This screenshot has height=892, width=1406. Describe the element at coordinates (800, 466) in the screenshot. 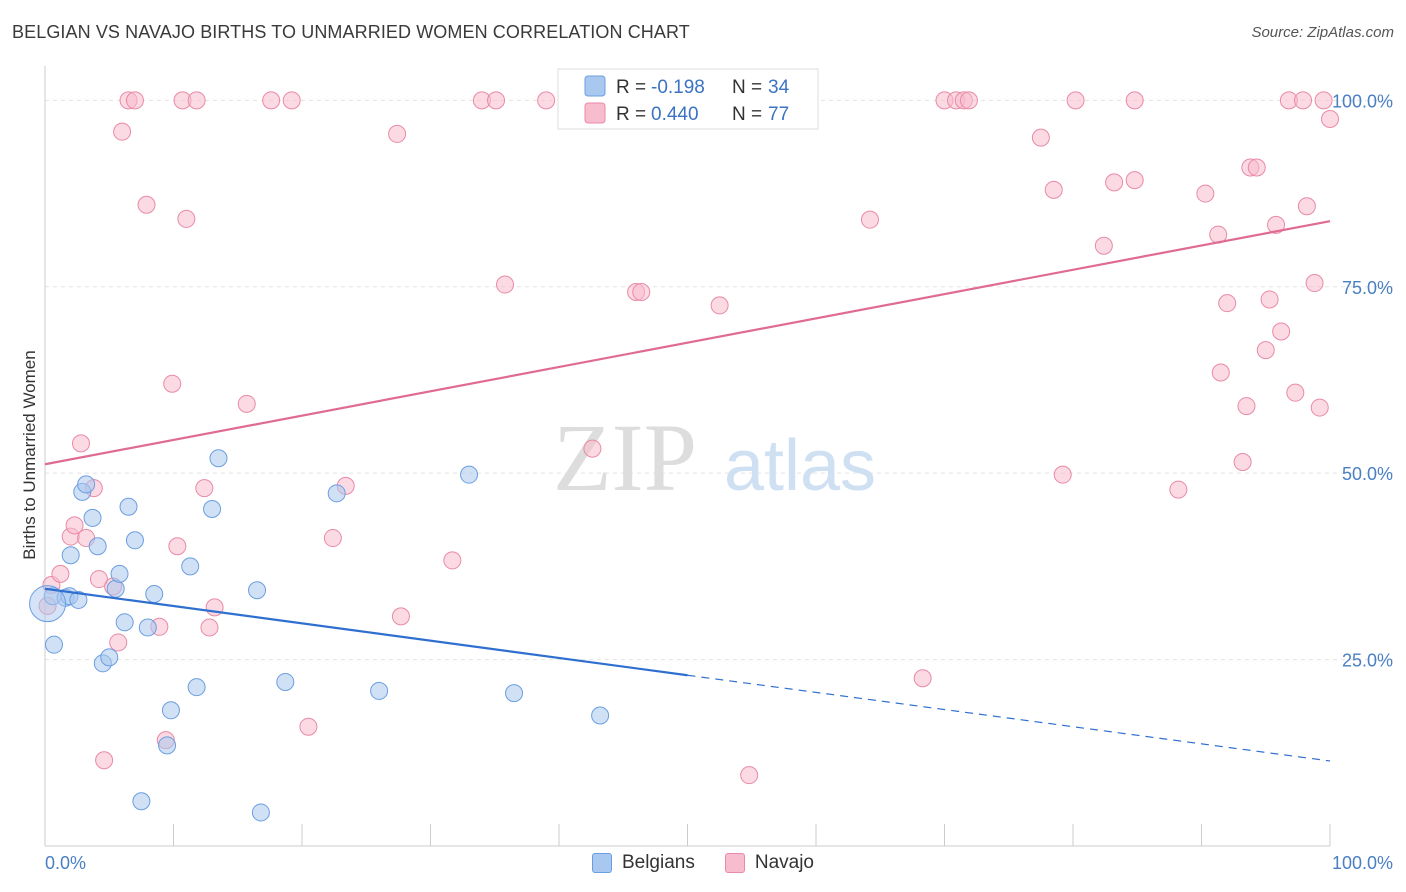

I see `watermark-atlas: atlas` at that location.